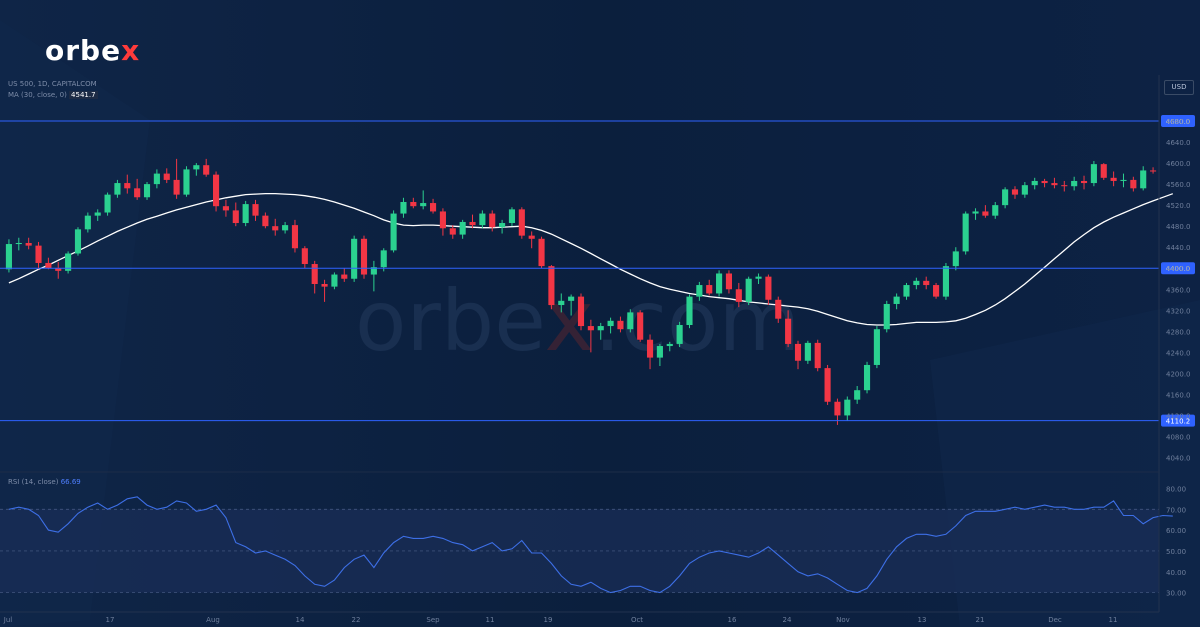 The height and width of the screenshot is (627, 1200). Describe the element at coordinates (787, 620) in the screenshot. I see `time-tick-label: 24` at that location.